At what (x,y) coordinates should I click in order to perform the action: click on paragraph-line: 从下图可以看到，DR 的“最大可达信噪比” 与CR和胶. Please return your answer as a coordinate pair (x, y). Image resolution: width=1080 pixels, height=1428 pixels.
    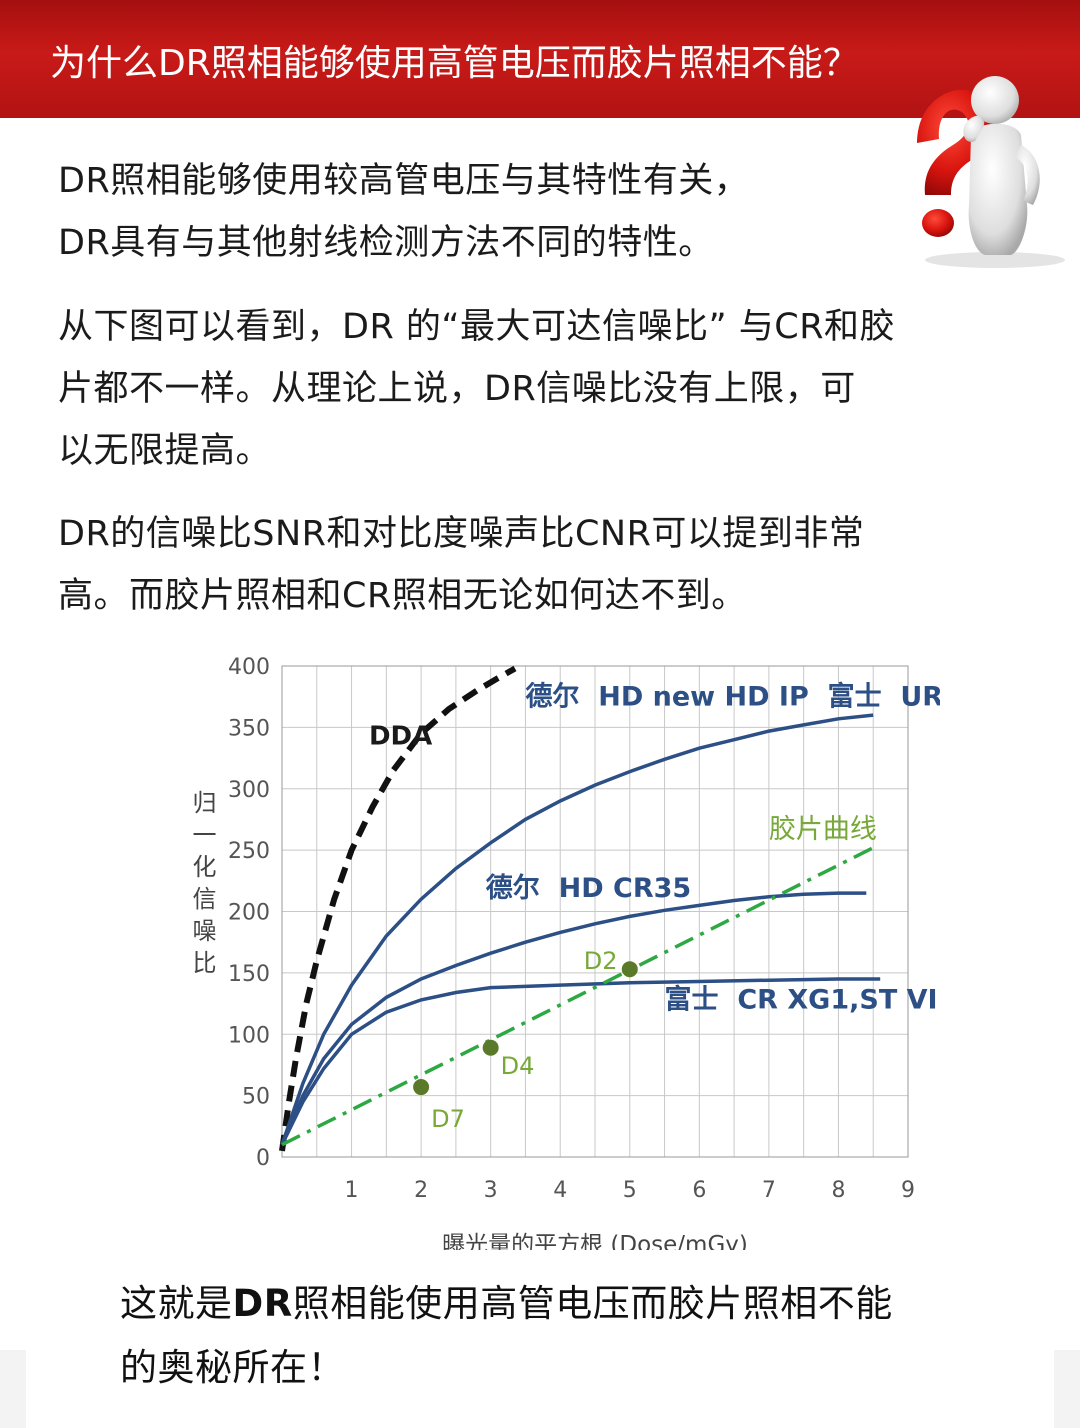
    Looking at the image, I should click on (477, 327).